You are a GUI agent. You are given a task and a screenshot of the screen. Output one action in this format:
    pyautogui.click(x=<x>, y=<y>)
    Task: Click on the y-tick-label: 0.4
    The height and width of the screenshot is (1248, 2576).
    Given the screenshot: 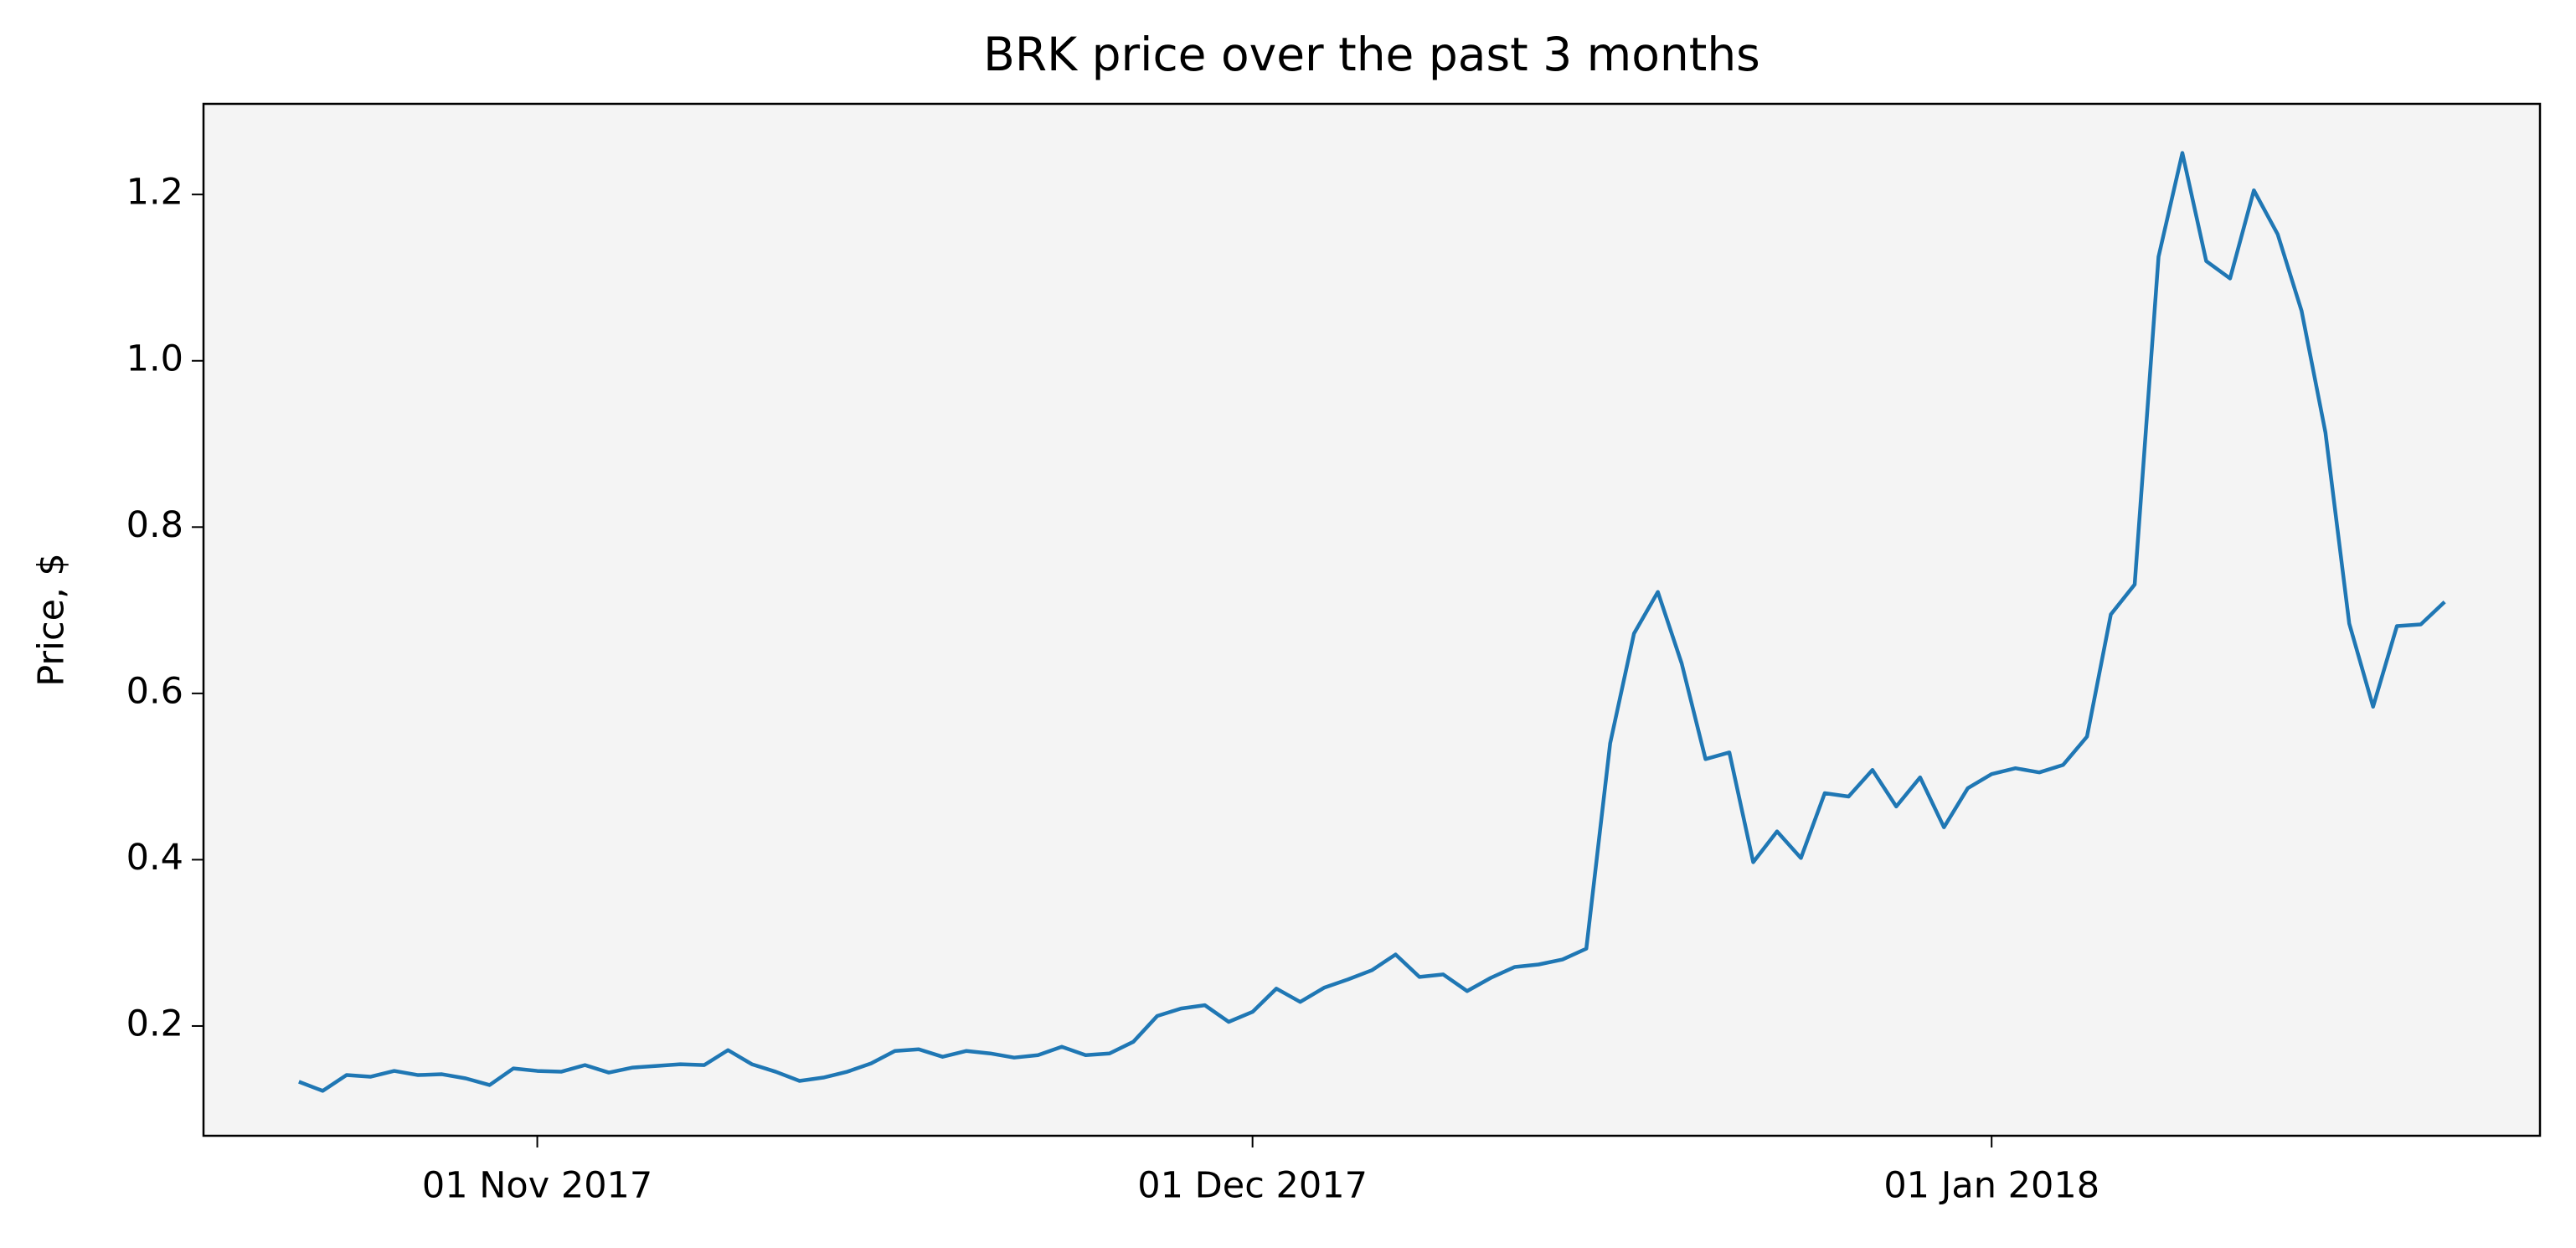 What is the action you would take?
    pyautogui.click(x=154, y=858)
    